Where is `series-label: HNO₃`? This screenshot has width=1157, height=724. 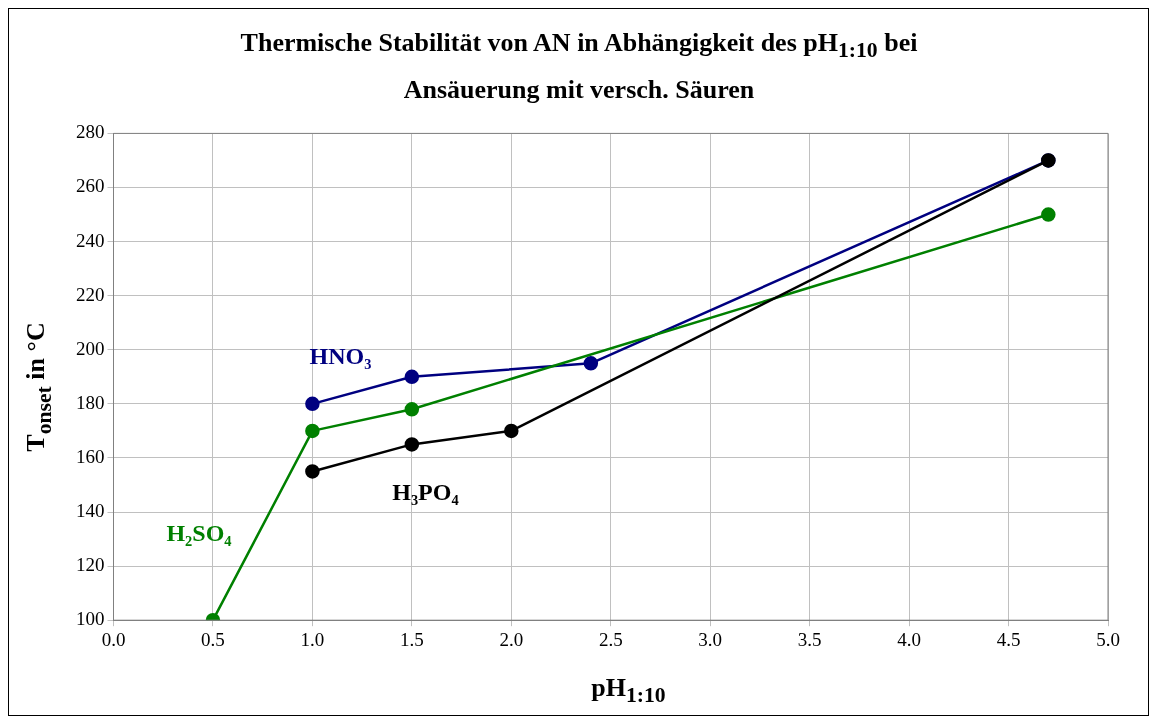 series-label: HNO₃ is located at coordinates (340, 356).